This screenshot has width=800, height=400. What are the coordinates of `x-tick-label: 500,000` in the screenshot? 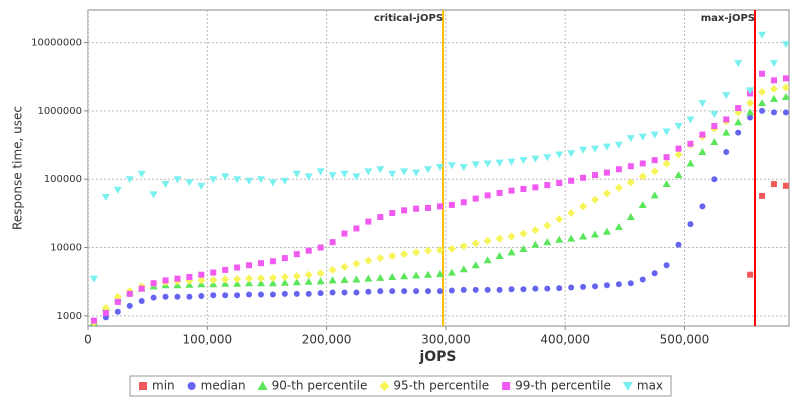 It's located at (685, 340).